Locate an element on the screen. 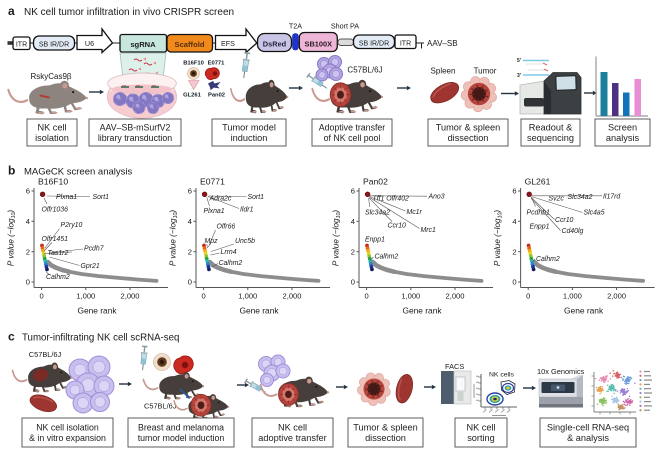 Image resolution: width=660 pixels, height=458 pixels. svg-text: tumor model induction is located at coordinates (181, 438).